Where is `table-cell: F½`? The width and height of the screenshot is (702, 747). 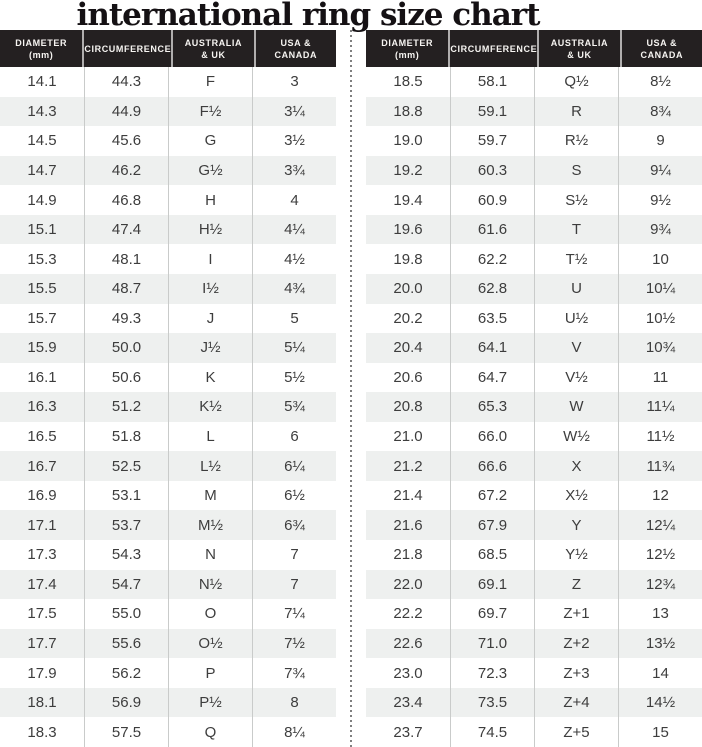
table-cell: F½ is located at coordinates (210, 111).